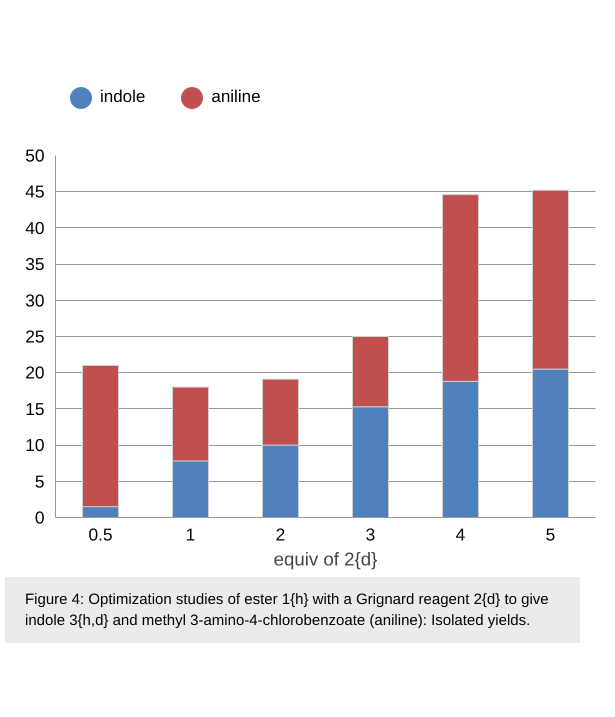  I want to click on y-tick-label: 5, so click(39, 480).